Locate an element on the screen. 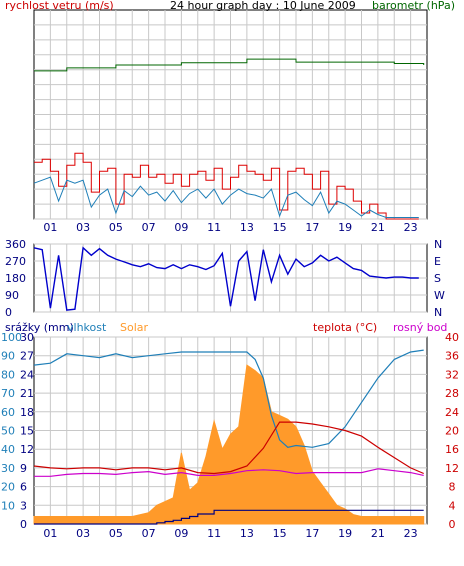 The height and width of the screenshot is (566, 464). series-line-temperature is located at coordinates (228, 448).